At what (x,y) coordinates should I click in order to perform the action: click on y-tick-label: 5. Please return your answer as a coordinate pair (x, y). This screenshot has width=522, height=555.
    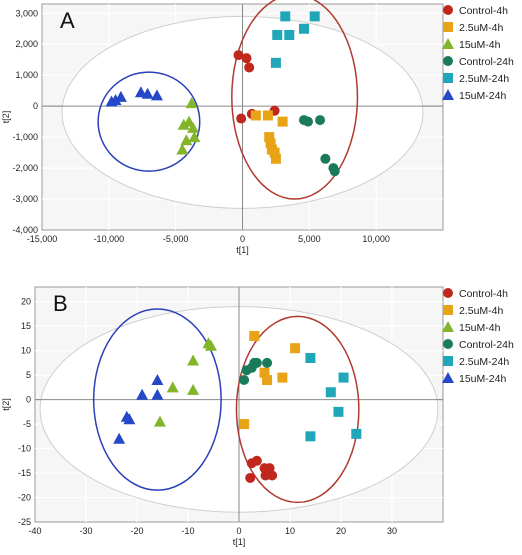
    Looking at the image, I should click on (28, 375).